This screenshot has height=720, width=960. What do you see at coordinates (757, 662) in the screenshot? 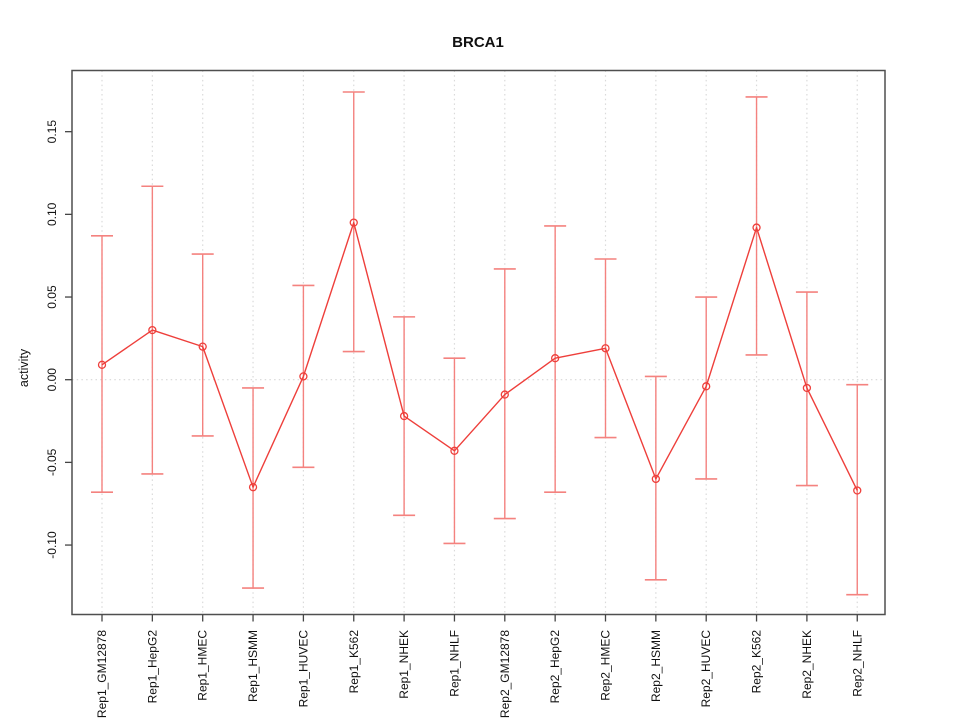
I see `x-tick-label: Rep2_K562` at bounding box center [757, 662].